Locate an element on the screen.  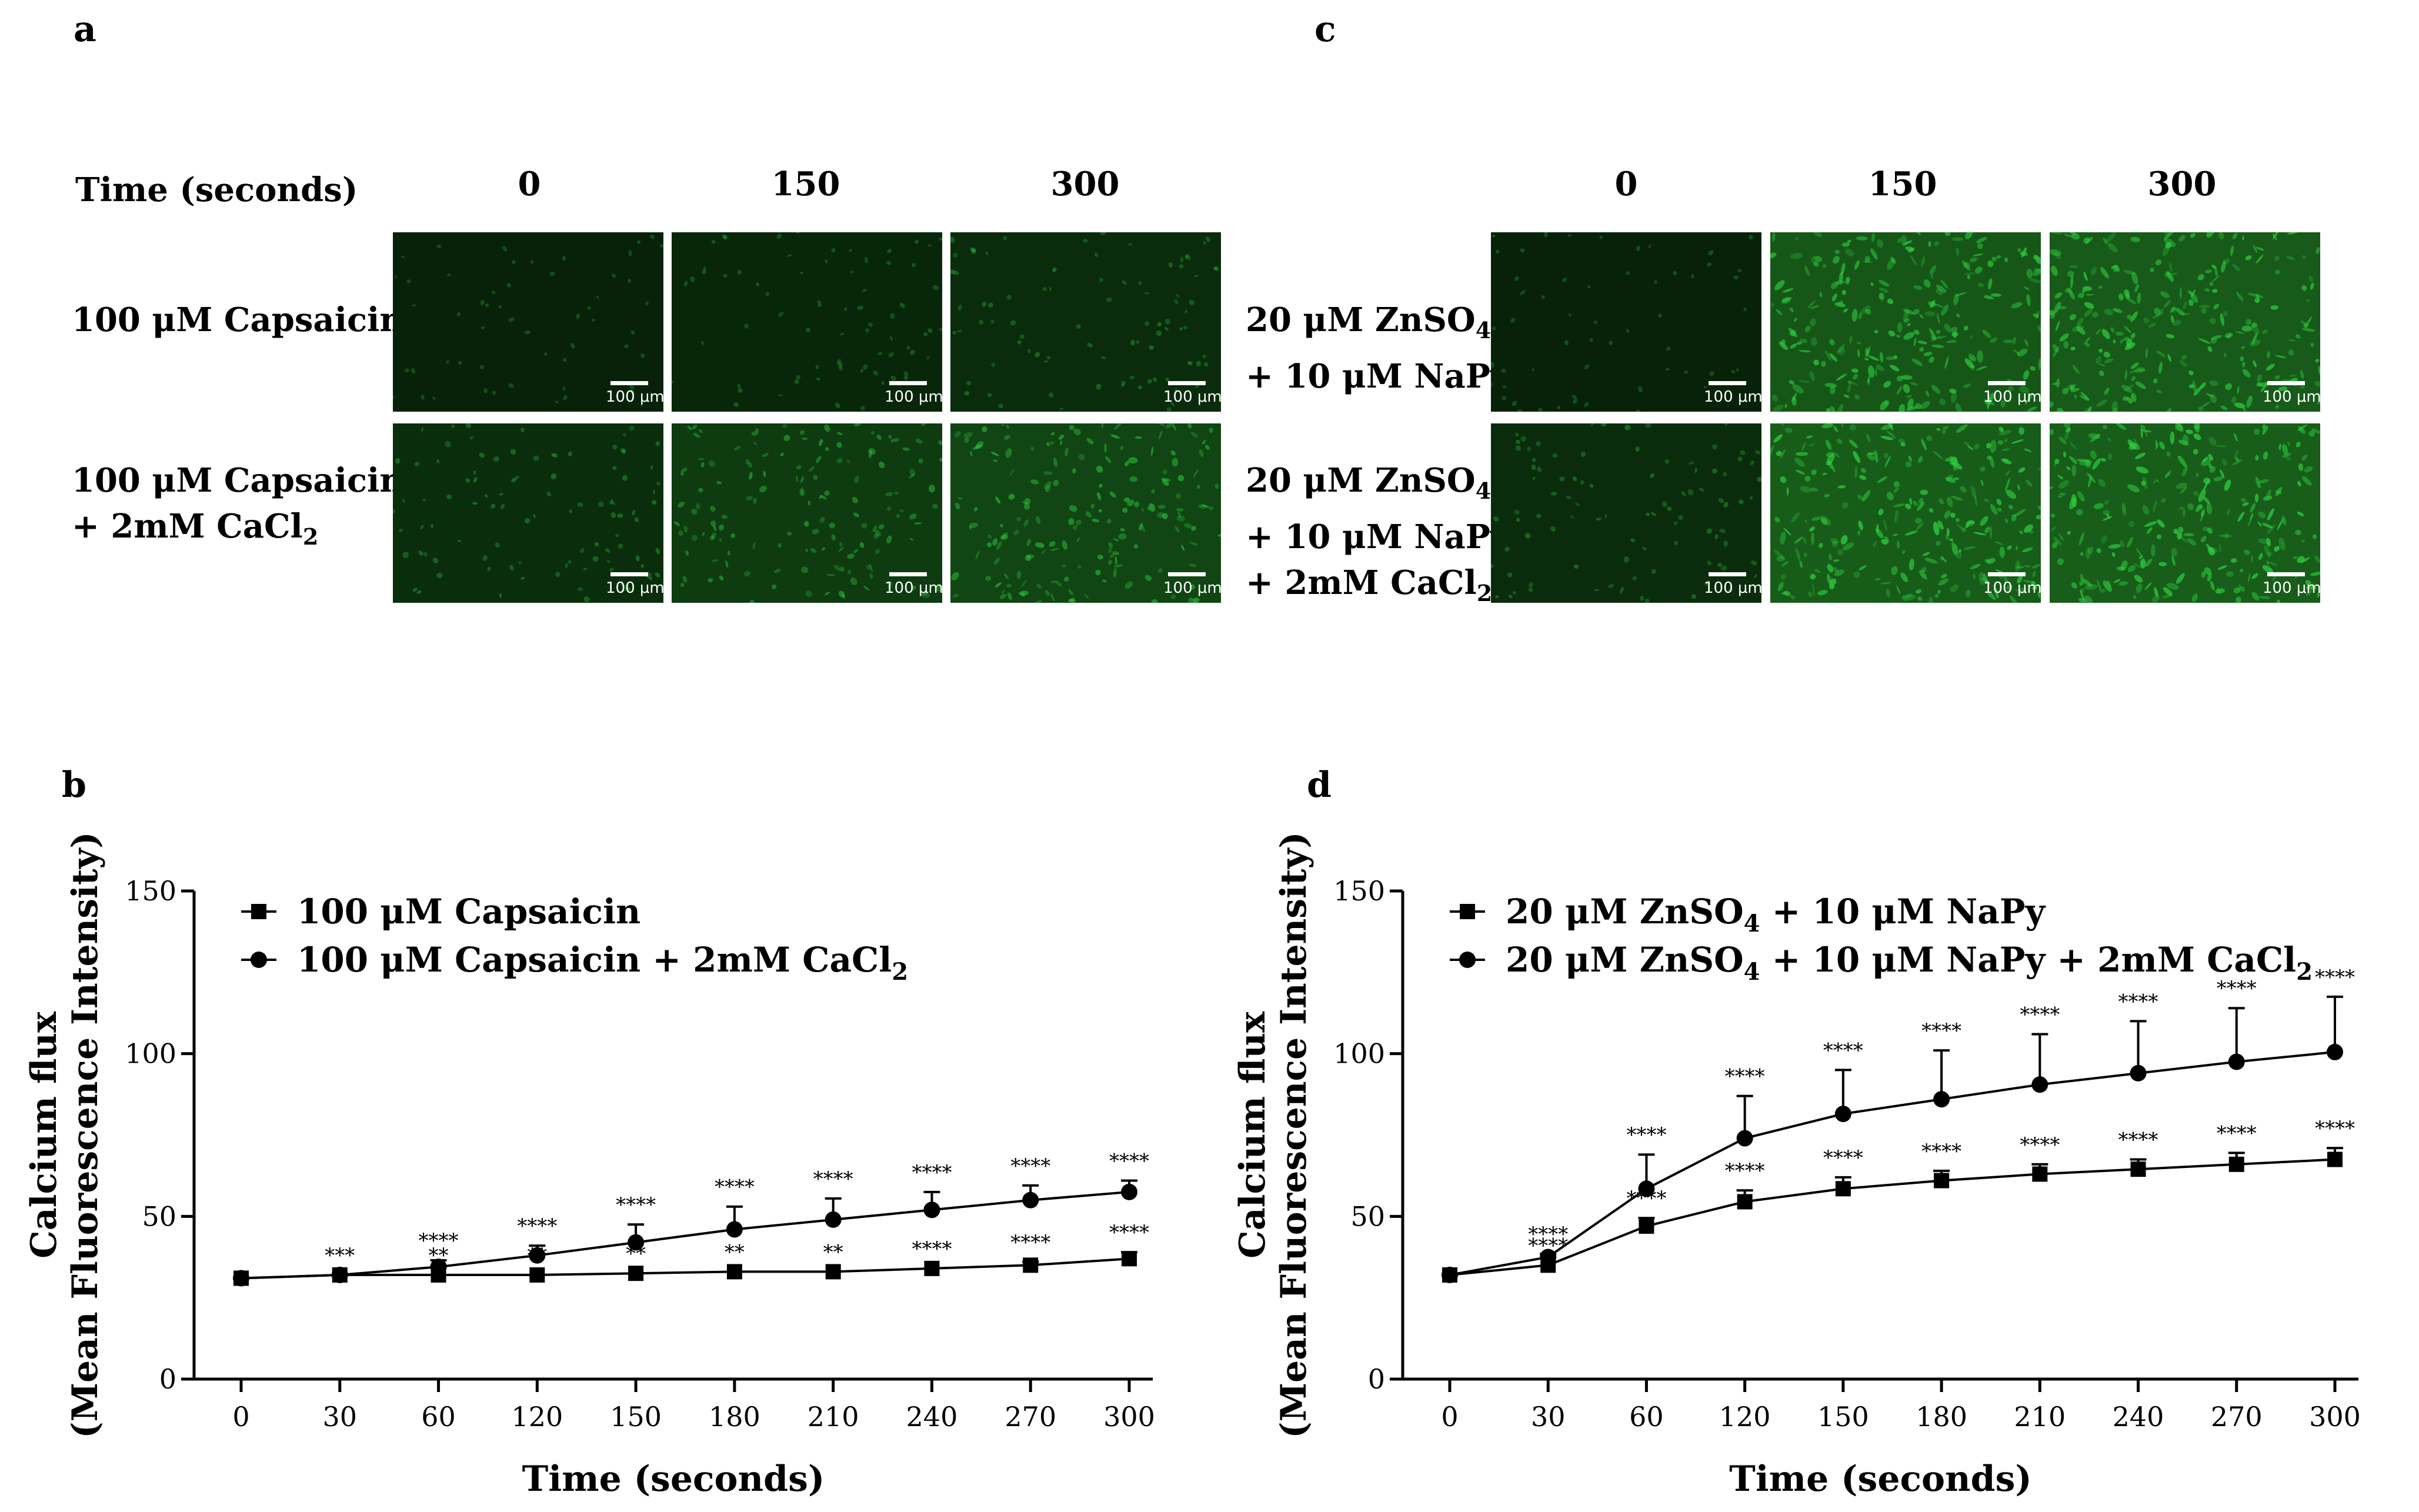
x-tick-label: 0 is located at coordinates (240, 1417).